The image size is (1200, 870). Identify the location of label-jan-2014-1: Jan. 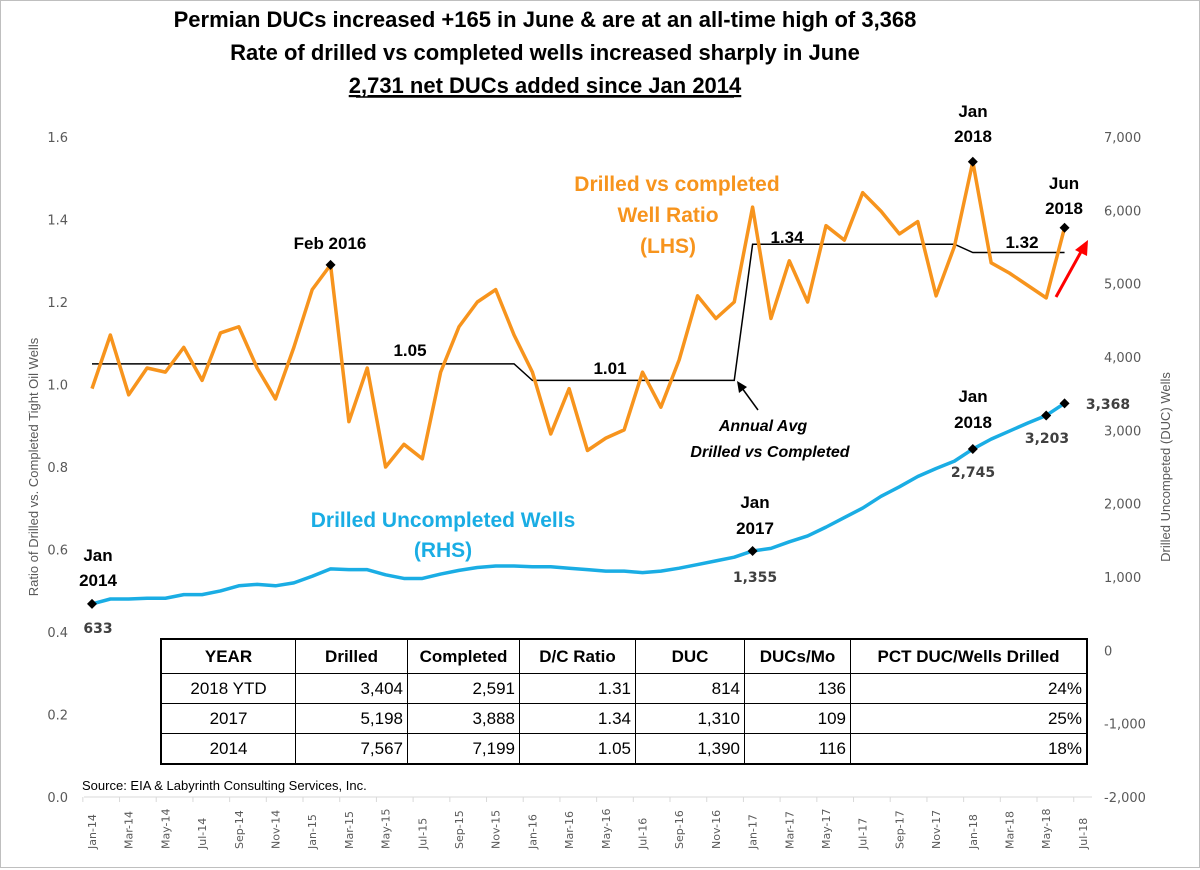
(97, 555).